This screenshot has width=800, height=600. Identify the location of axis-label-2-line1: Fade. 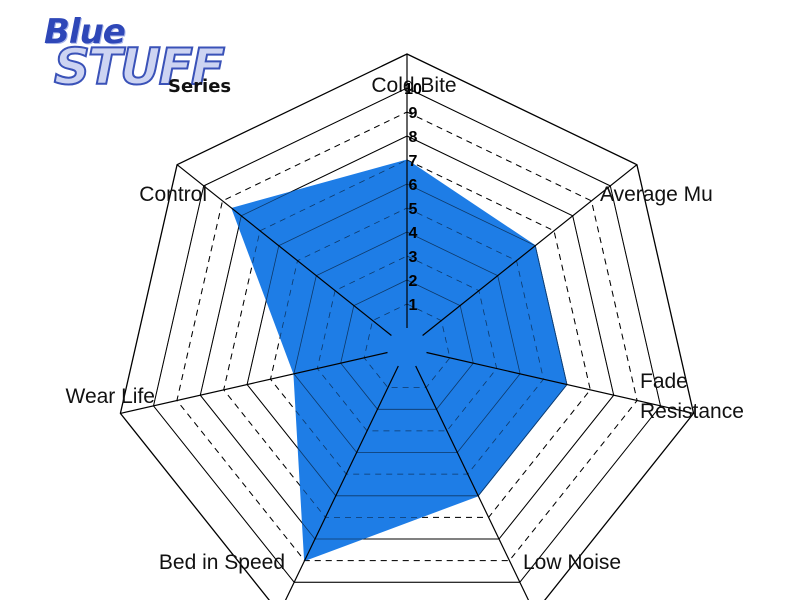
(664, 381).